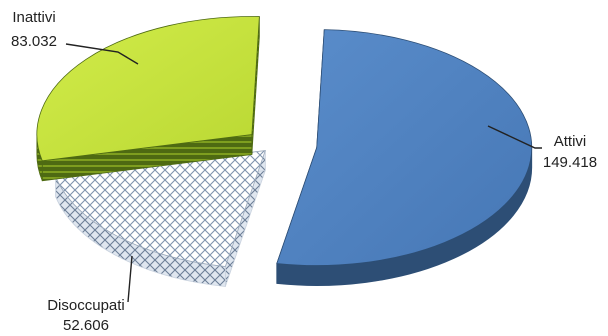 This screenshot has width=608, height=336. Describe the element at coordinates (102, 54) in the screenshot. I see `leader-line-inattivi` at that location.